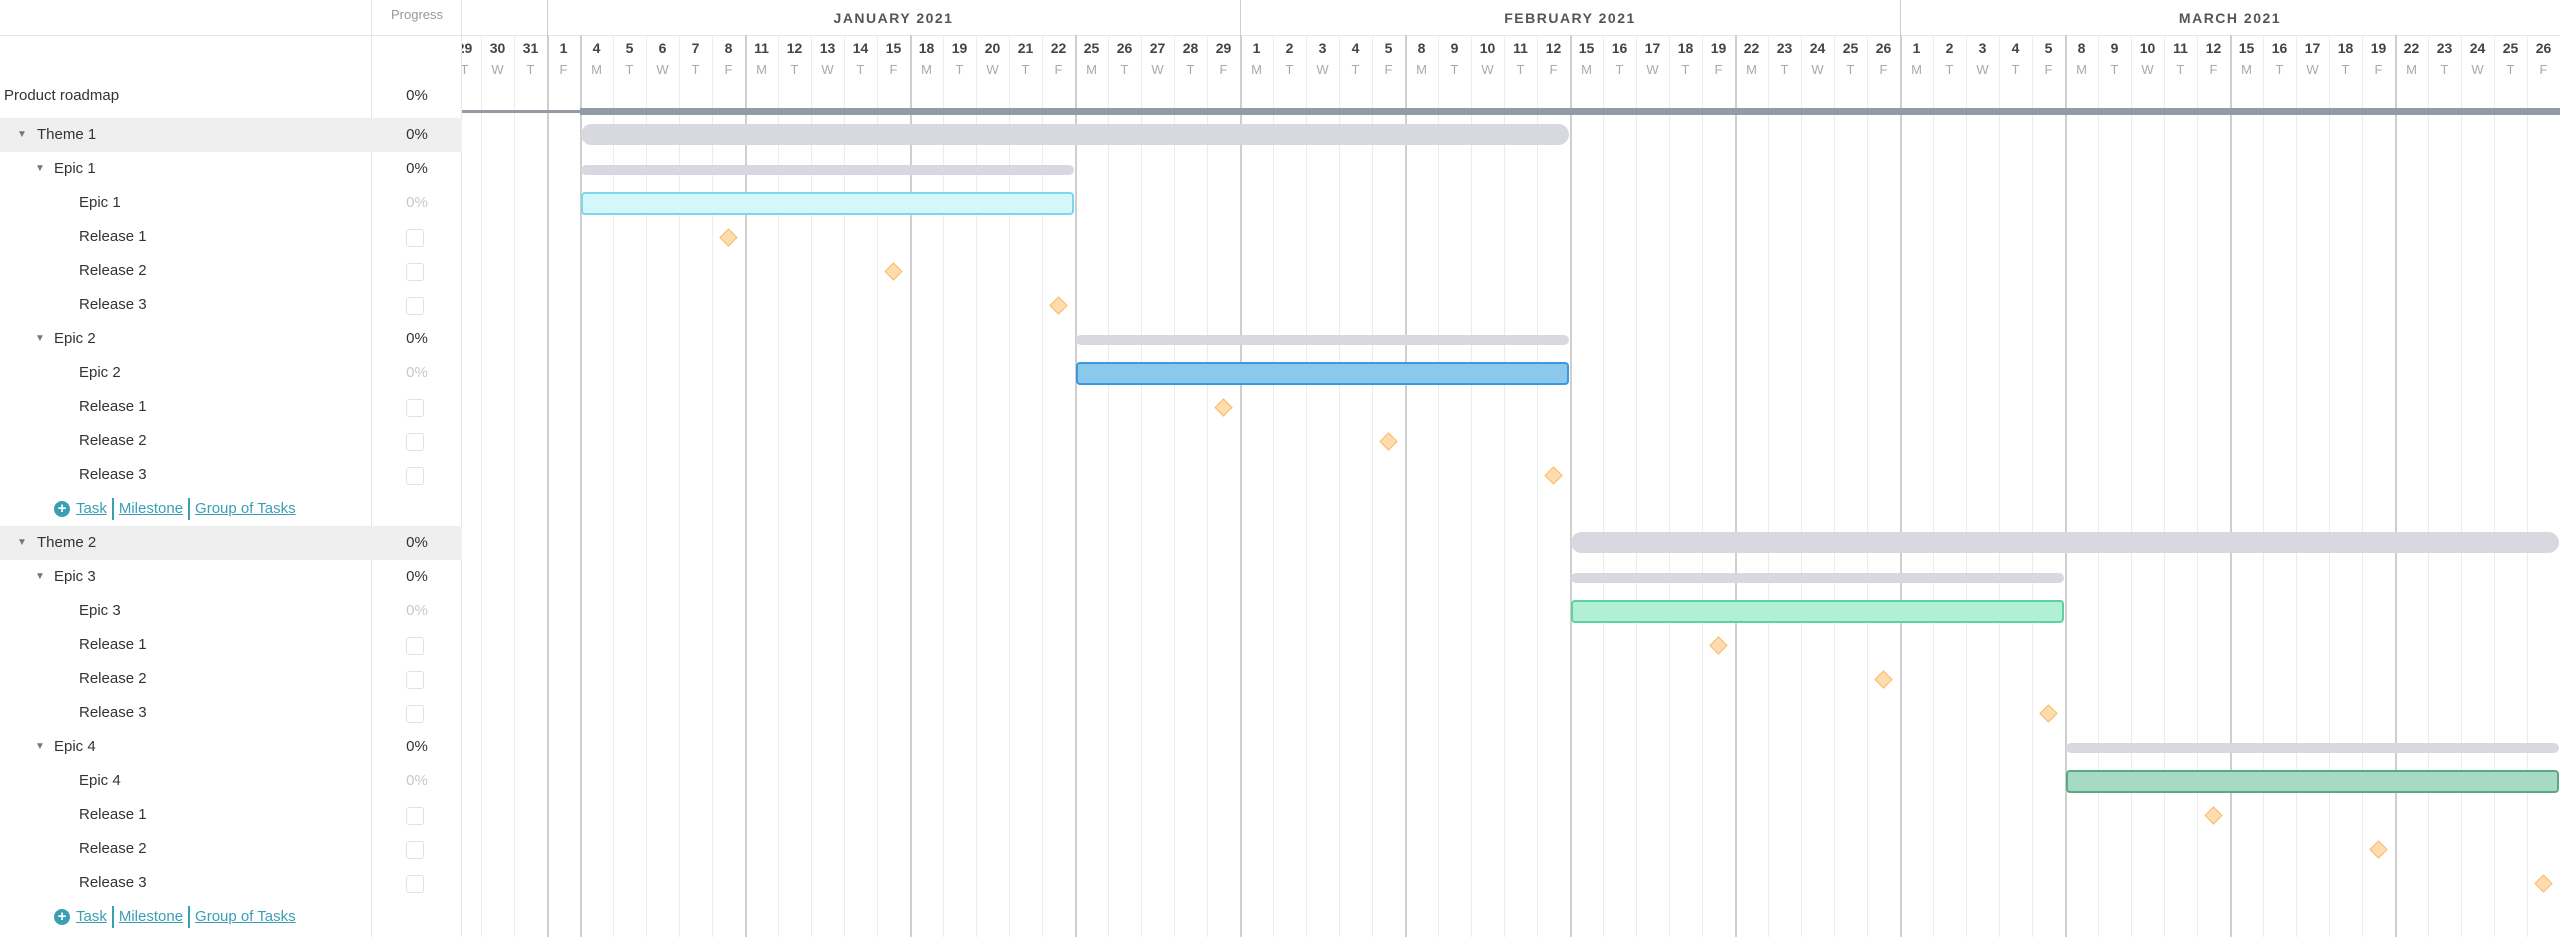 The height and width of the screenshot is (937, 2560). I want to click on epic-progress: 0%, so click(417, 338).